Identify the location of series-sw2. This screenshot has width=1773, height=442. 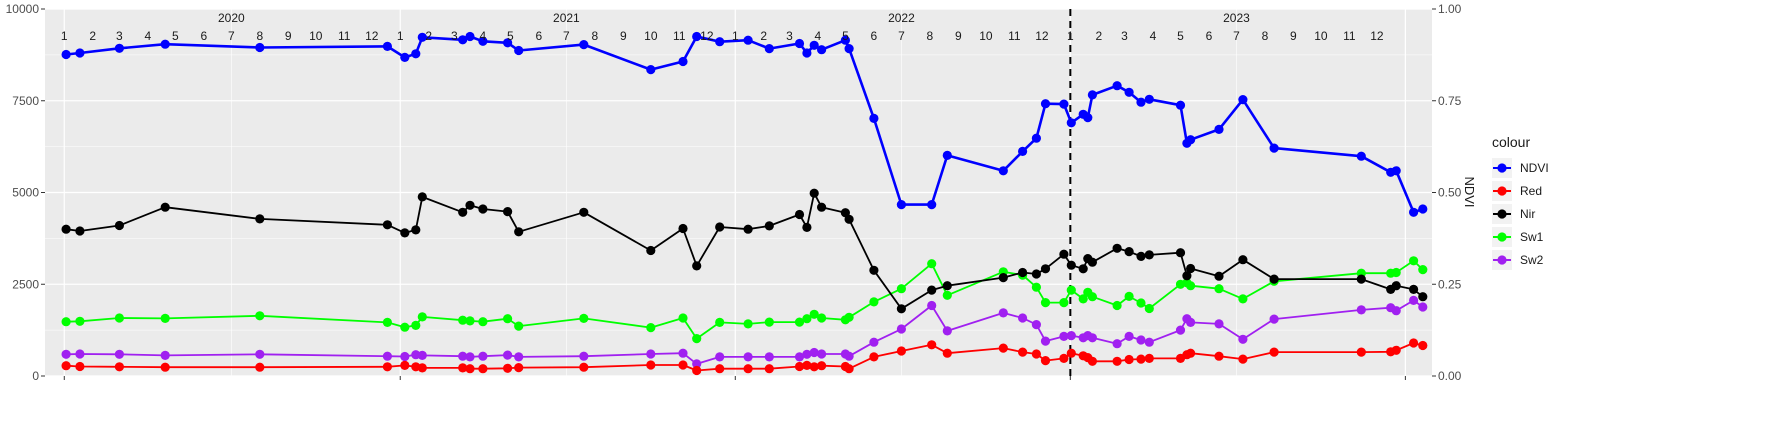
(744, 332).